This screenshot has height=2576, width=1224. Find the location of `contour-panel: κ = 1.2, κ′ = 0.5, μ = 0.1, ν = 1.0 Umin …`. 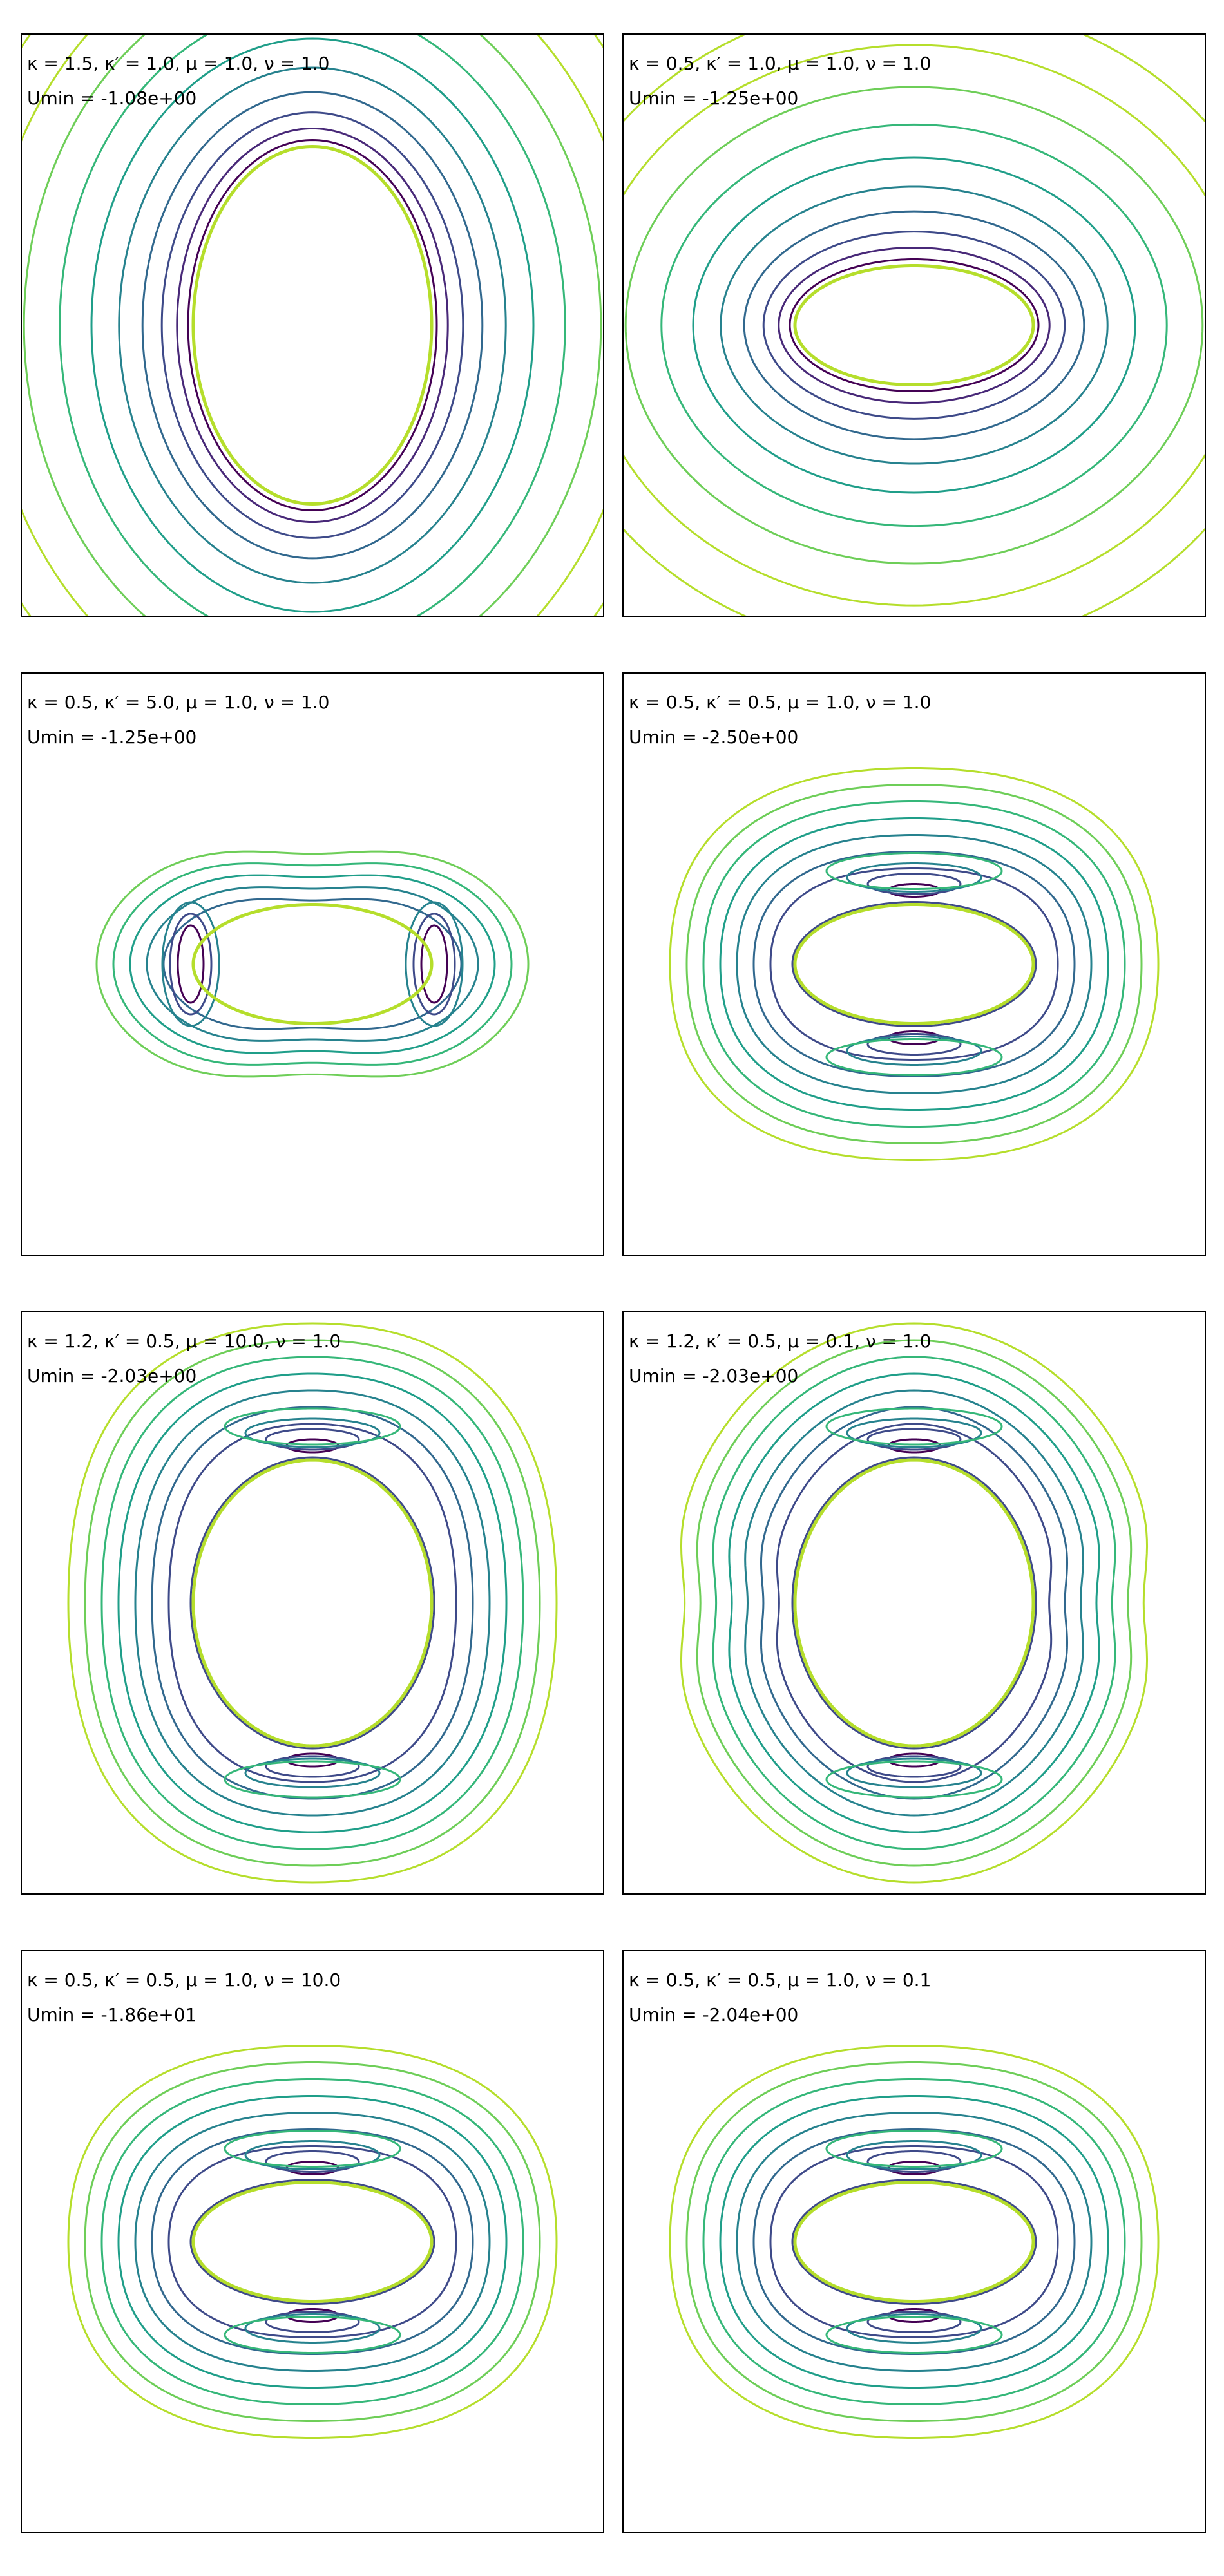

contour-panel: κ = 1.2, κ′ = 0.5, μ = 0.1, ν = 1.0 Umin … is located at coordinates (914, 1603).